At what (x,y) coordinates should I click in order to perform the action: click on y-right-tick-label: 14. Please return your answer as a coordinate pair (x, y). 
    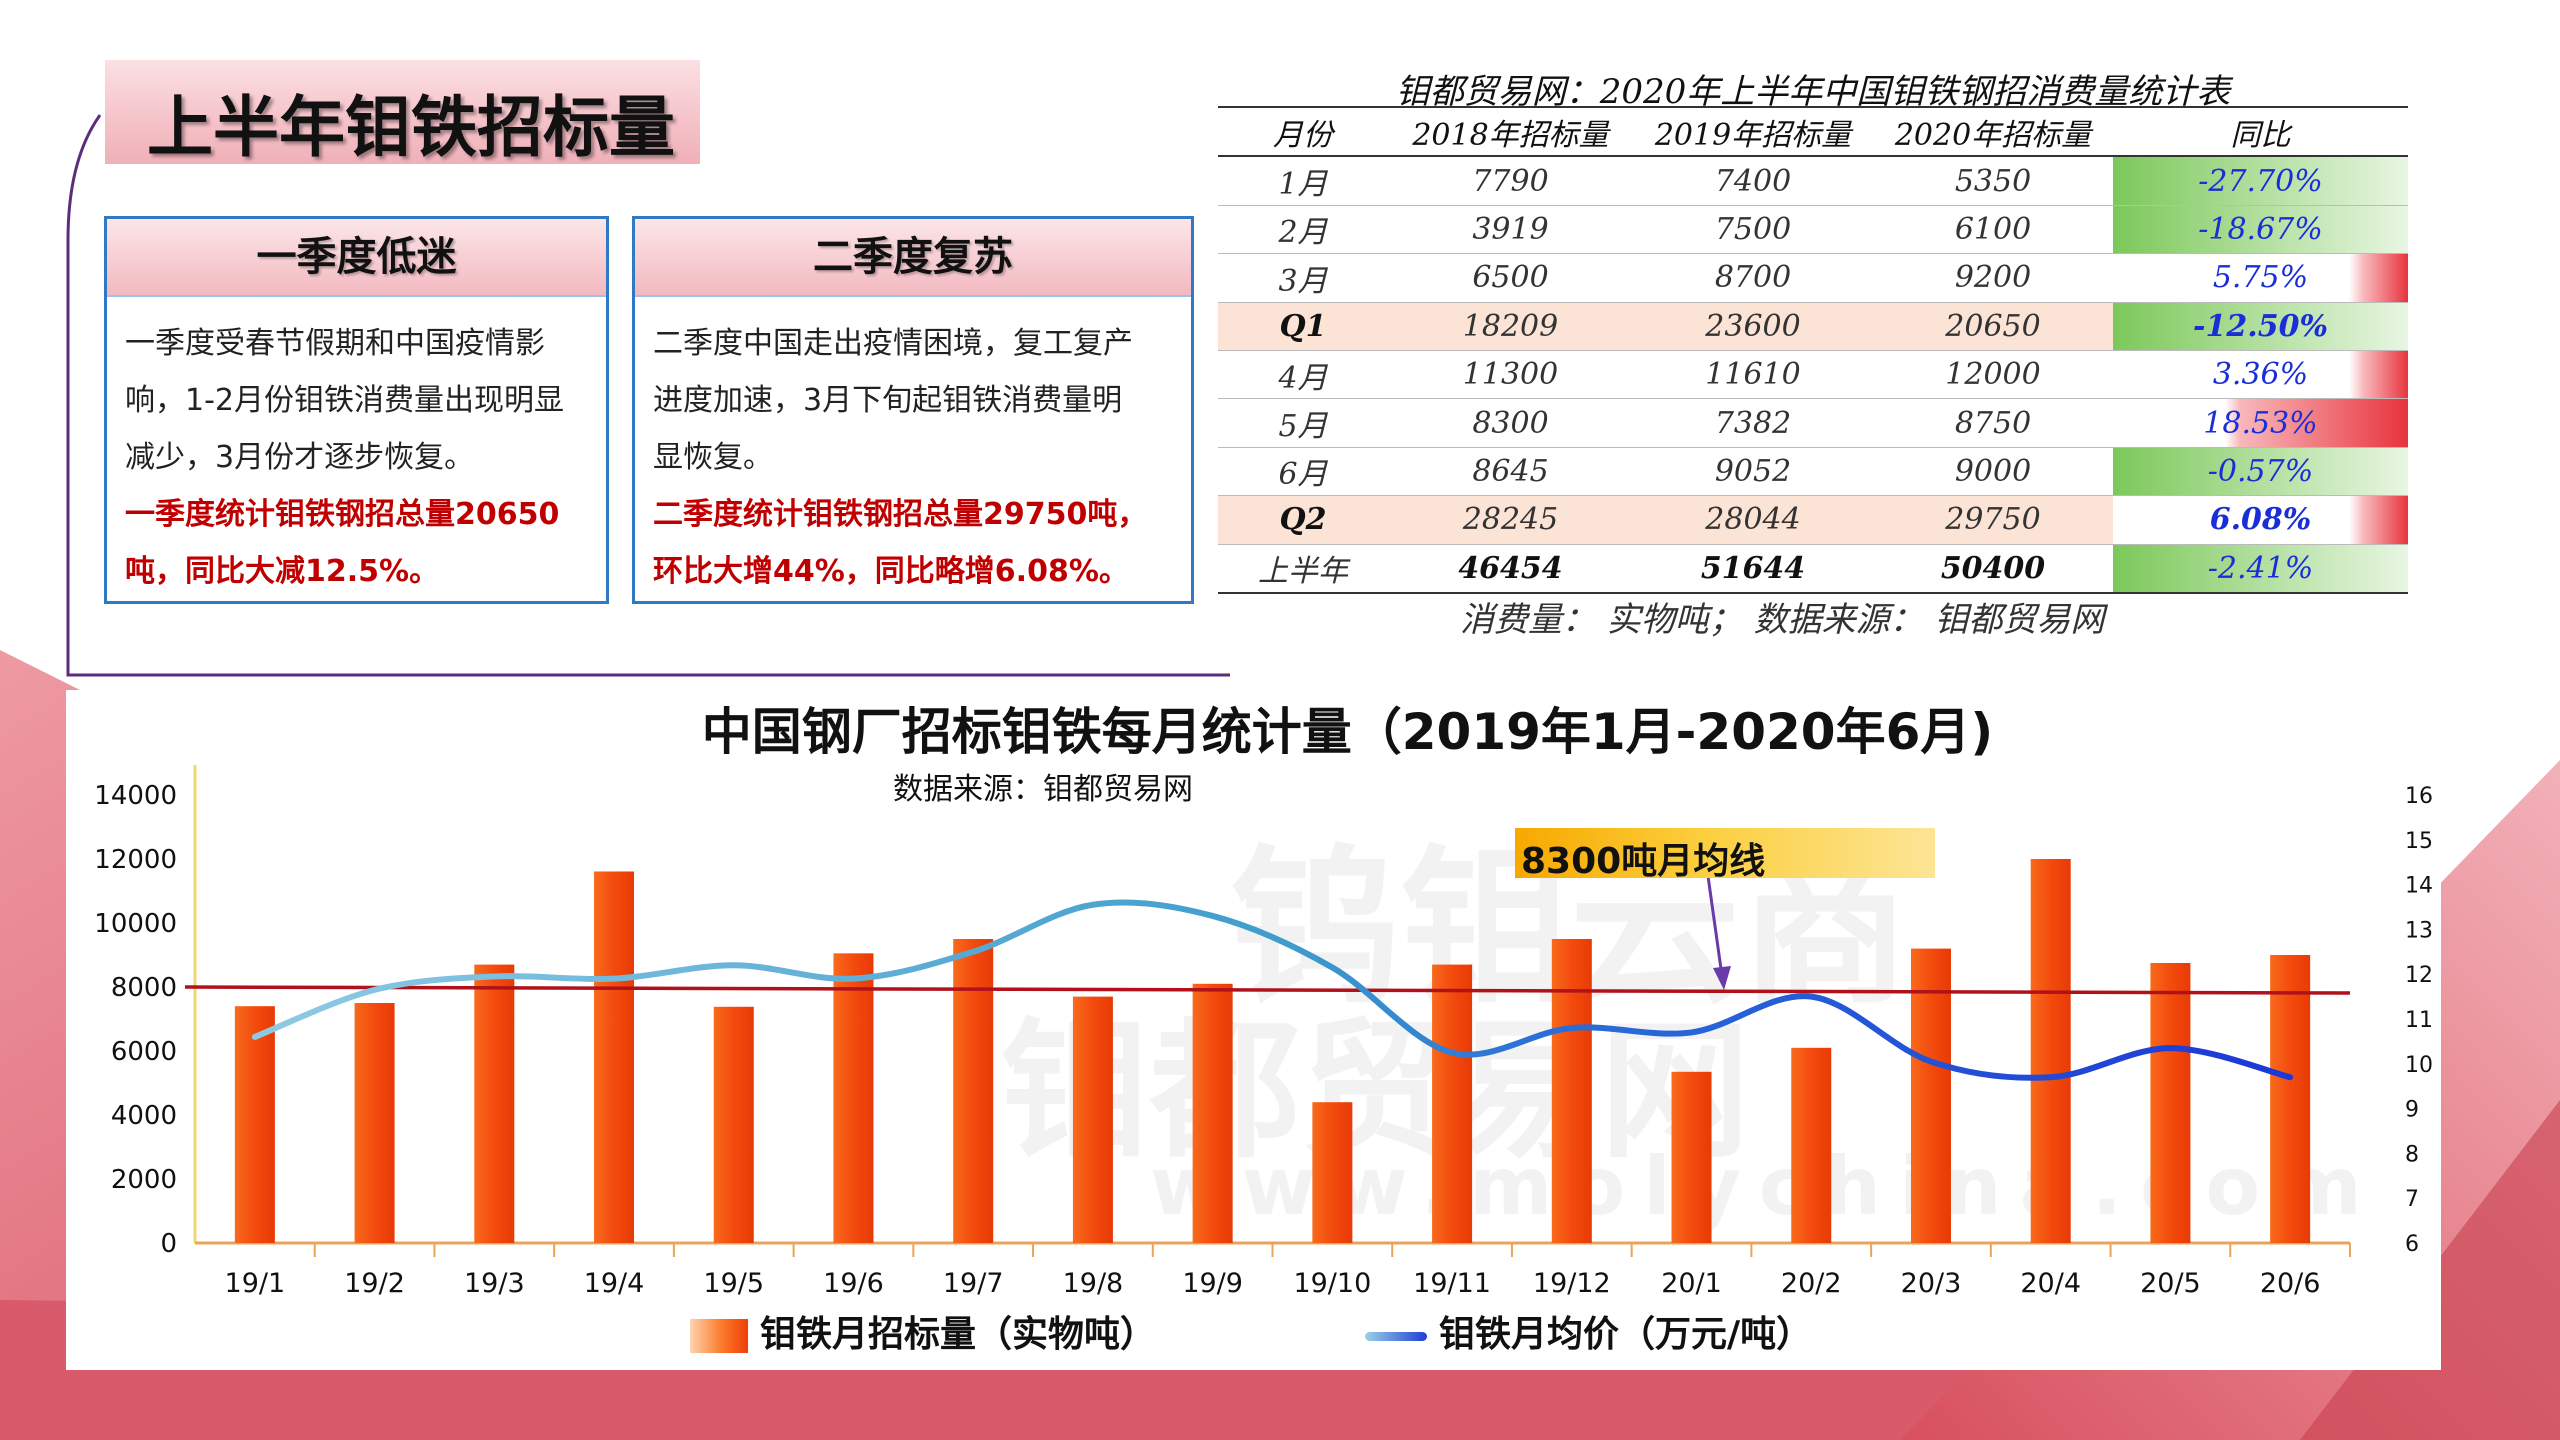
    Looking at the image, I should click on (2419, 886).